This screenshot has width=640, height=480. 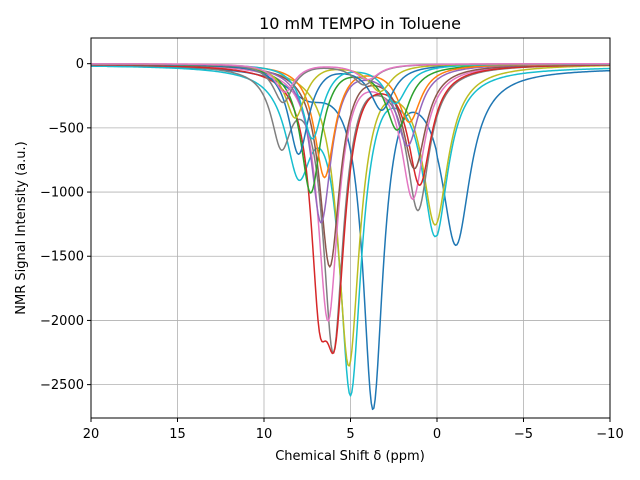 What do you see at coordinates (609, 434) in the screenshot?
I see `x-tick-label: −10` at bounding box center [609, 434].